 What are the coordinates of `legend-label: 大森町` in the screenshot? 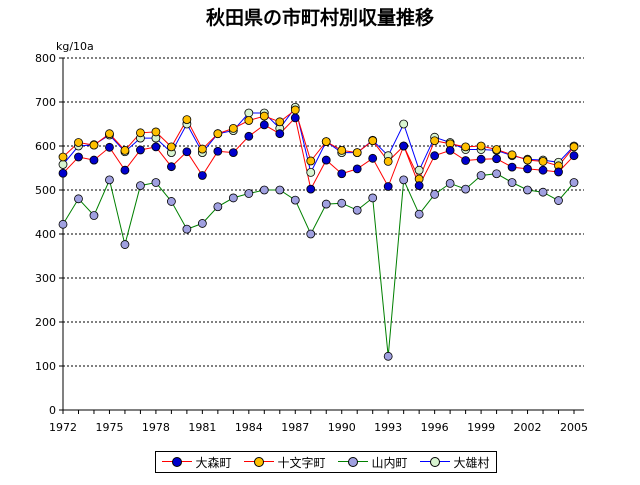 It's located at (213, 462).